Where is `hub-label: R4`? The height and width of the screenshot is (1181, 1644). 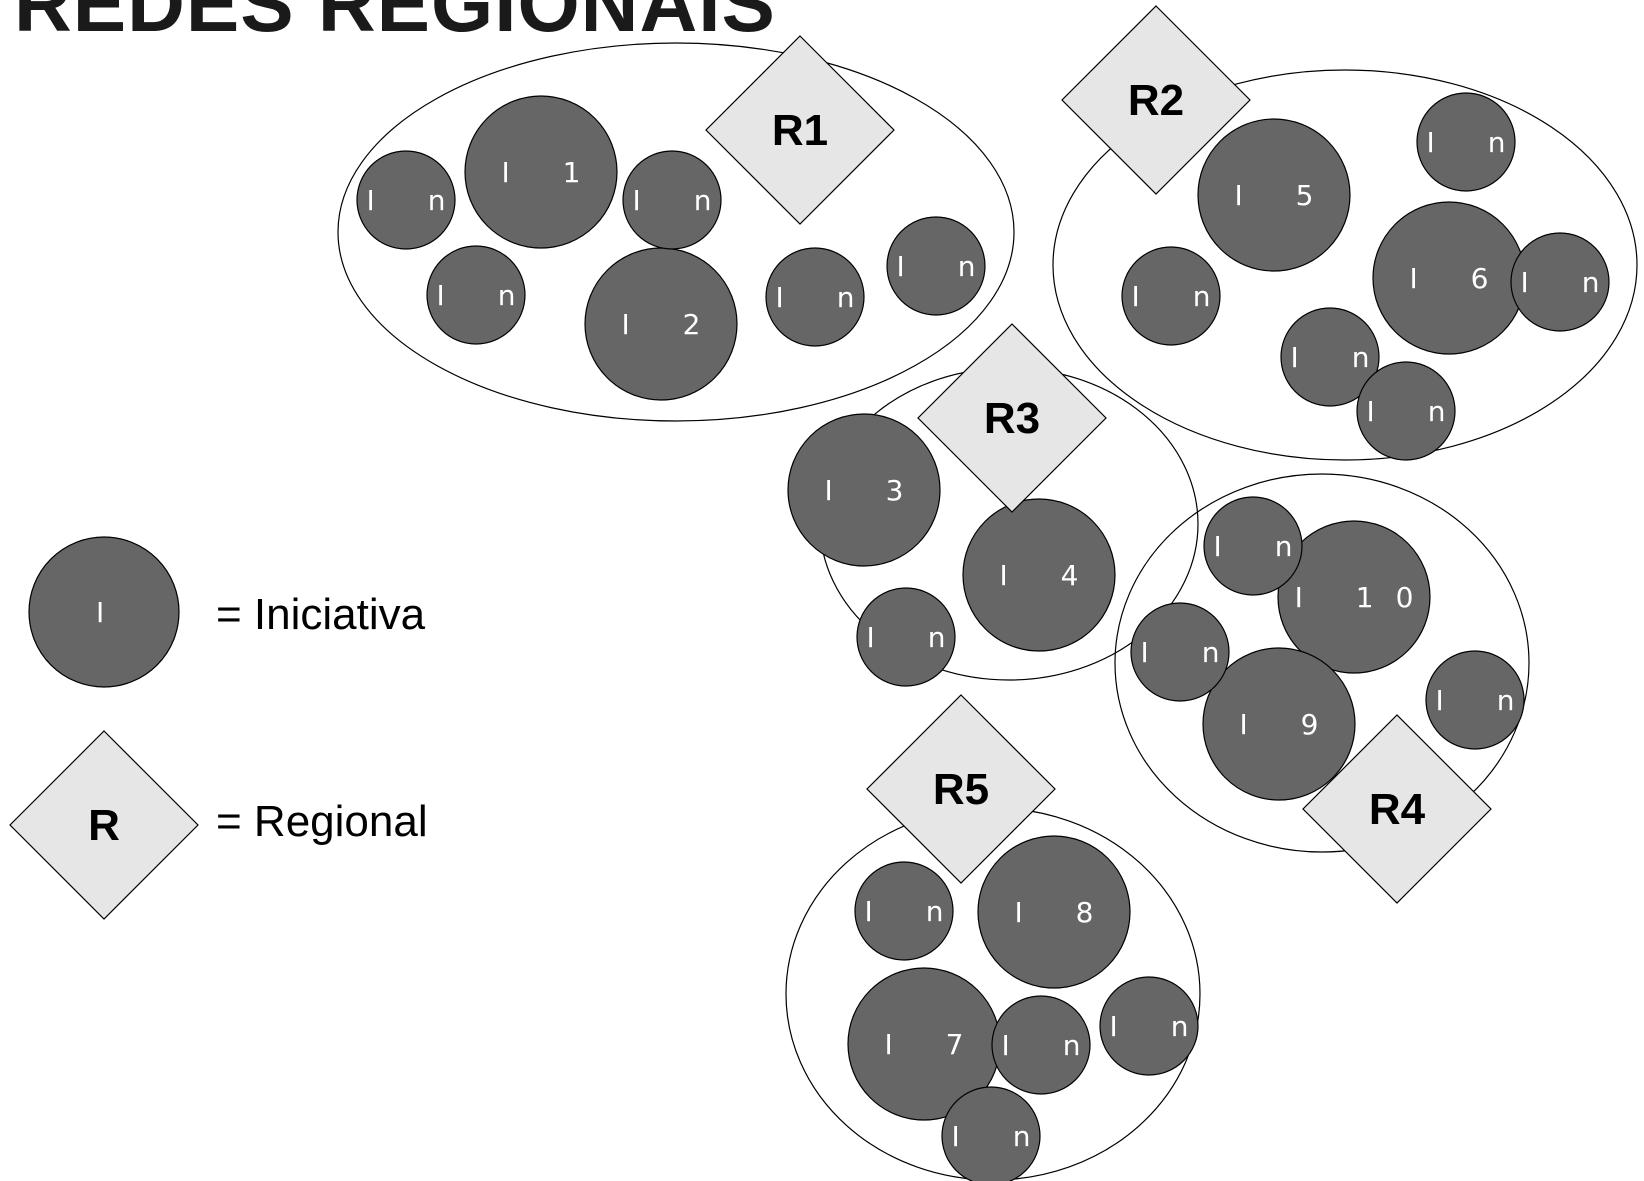 hub-label: R4 is located at coordinates (1397, 809).